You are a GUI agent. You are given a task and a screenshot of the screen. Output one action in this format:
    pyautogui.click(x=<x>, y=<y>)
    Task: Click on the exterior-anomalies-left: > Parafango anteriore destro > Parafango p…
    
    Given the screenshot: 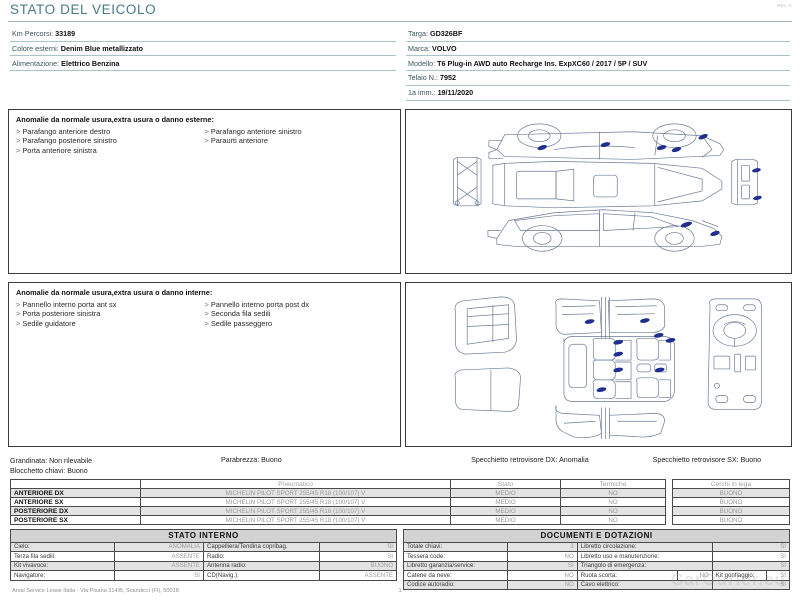 What is the action you would take?
    pyautogui.click(x=110, y=141)
    